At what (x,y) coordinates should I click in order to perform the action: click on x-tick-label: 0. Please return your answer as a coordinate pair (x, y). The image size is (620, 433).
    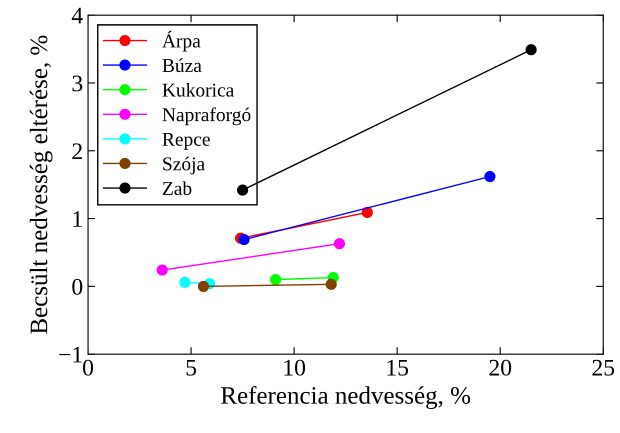
    Looking at the image, I should click on (88, 368).